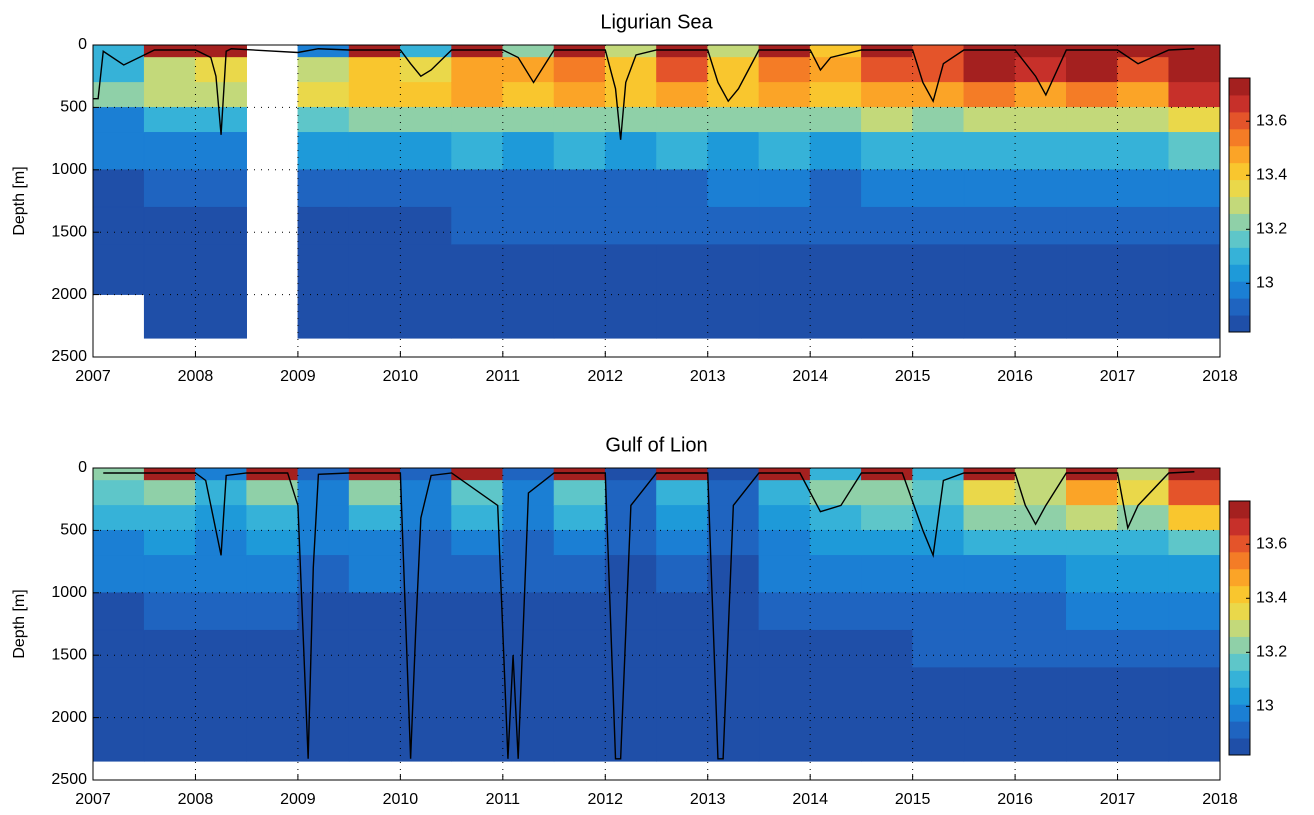 Image resolution: width=1314 pixels, height=815 pixels. What do you see at coordinates (810, 799) in the screenshot?
I see `x-tick-label: 2014` at bounding box center [810, 799].